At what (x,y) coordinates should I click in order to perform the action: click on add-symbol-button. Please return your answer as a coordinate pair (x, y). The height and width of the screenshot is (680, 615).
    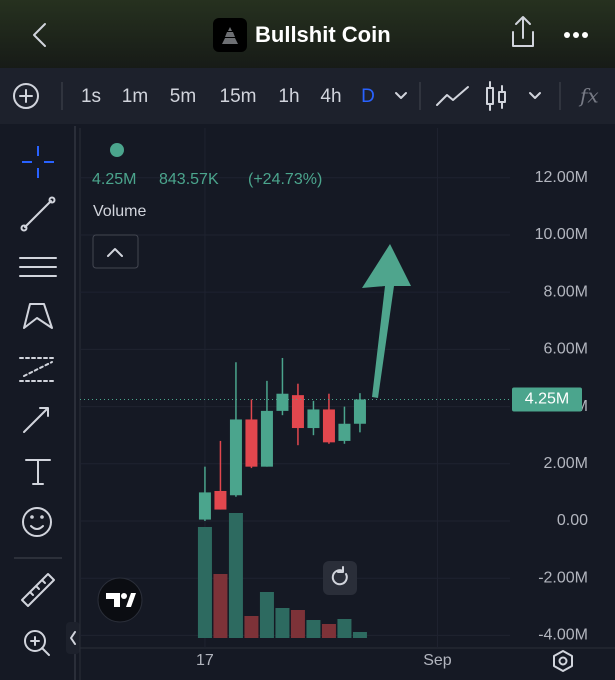
    Looking at the image, I should click on (26, 96).